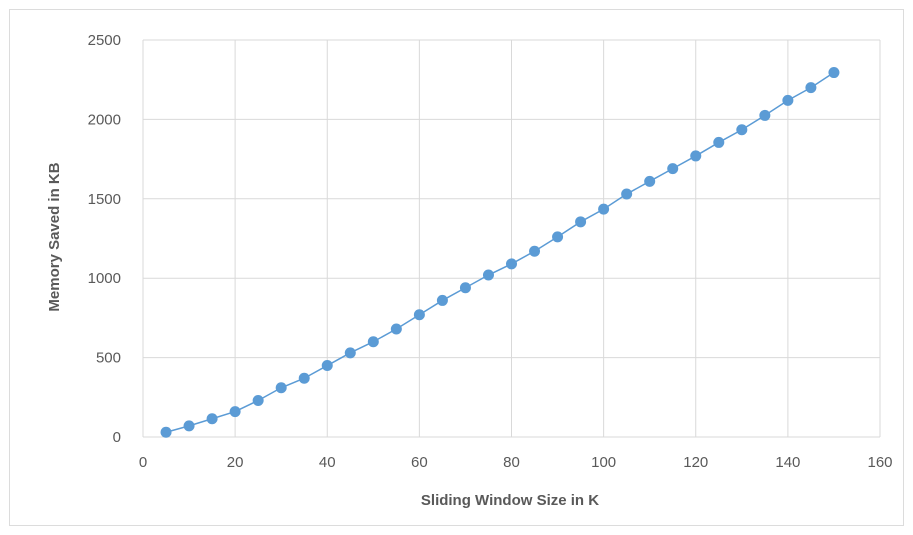 This screenshot has width=913, height=535. Describe the element at coordinates (695, 462) in the screenshot. I see `x-tick-label: 120` at that location.